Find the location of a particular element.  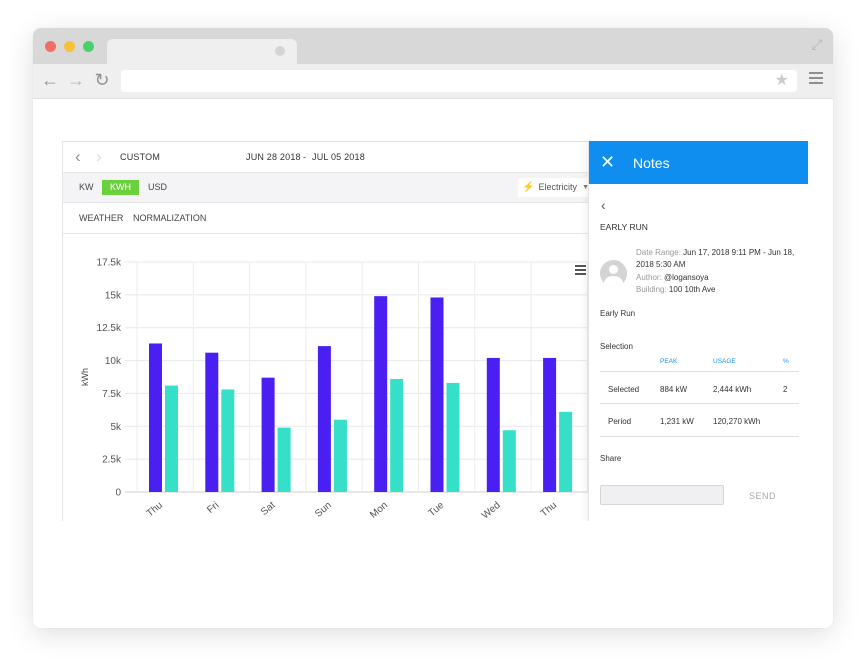

notes-title: Notes is located at coordinates (651, 163).